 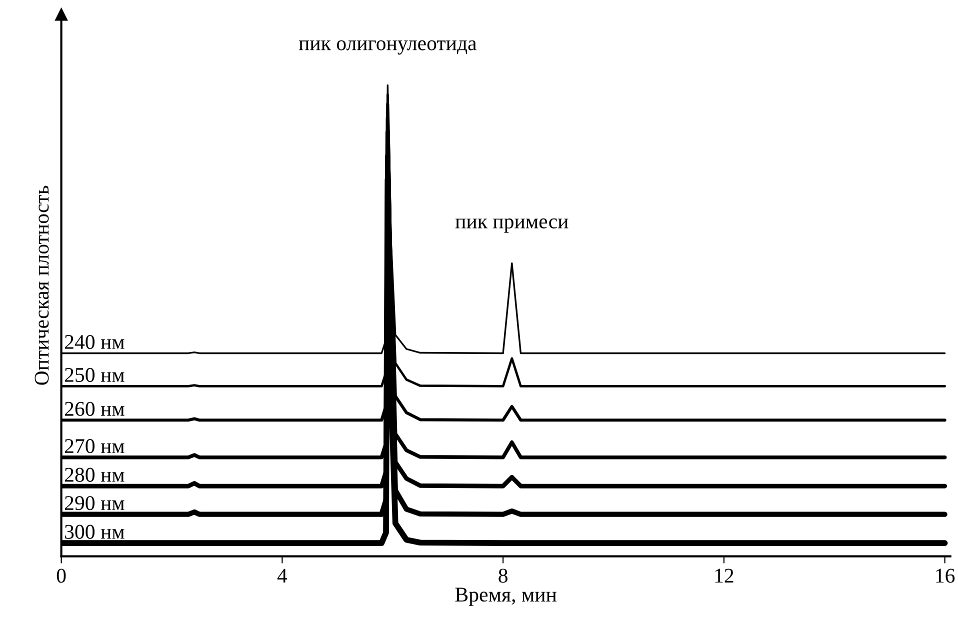 What do you see at coordinates (505, 597) in the screenshot?
I see `x-axis-title: Время, мин` at bounding box center [505, 597].